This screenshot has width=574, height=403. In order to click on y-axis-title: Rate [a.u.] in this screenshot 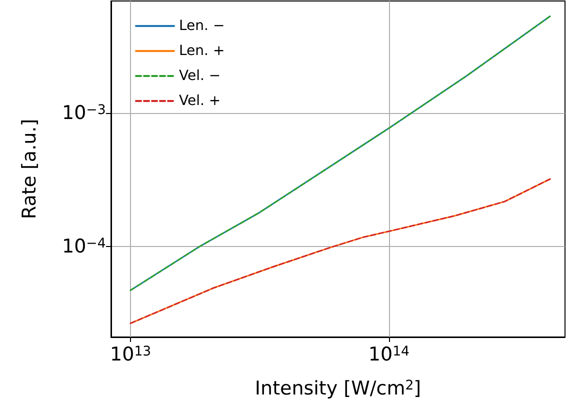, I will do `click(29, 169)`.